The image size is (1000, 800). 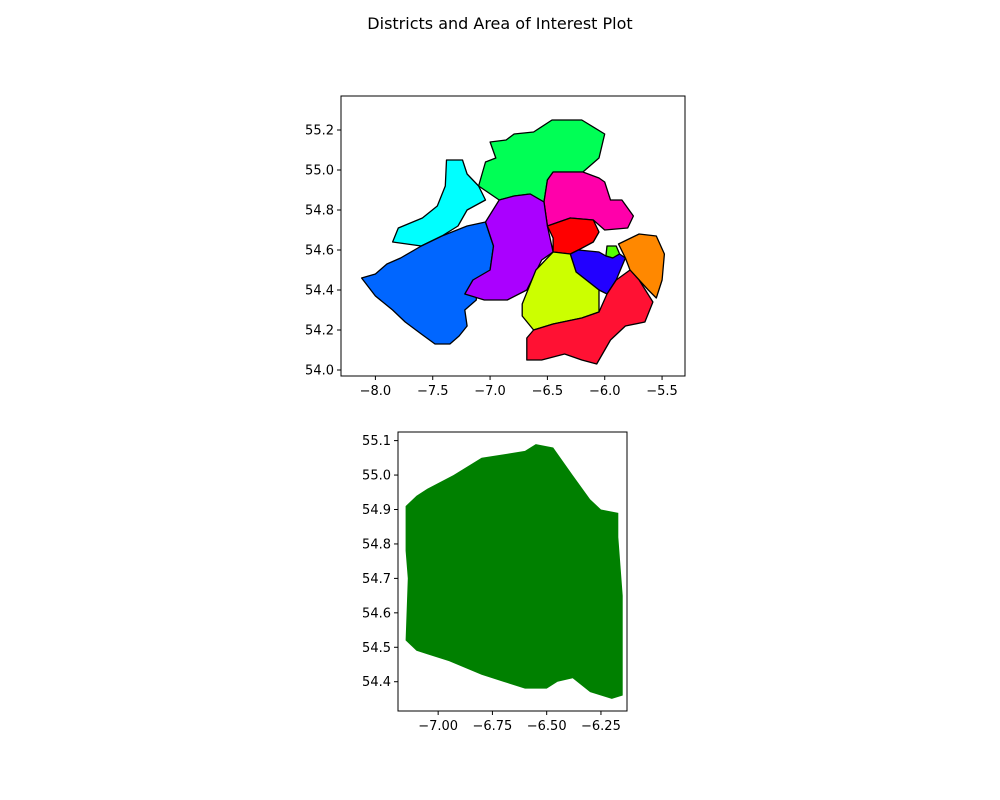 I want to click on y-tick-label: 54.2, so click(x=319, y=331).